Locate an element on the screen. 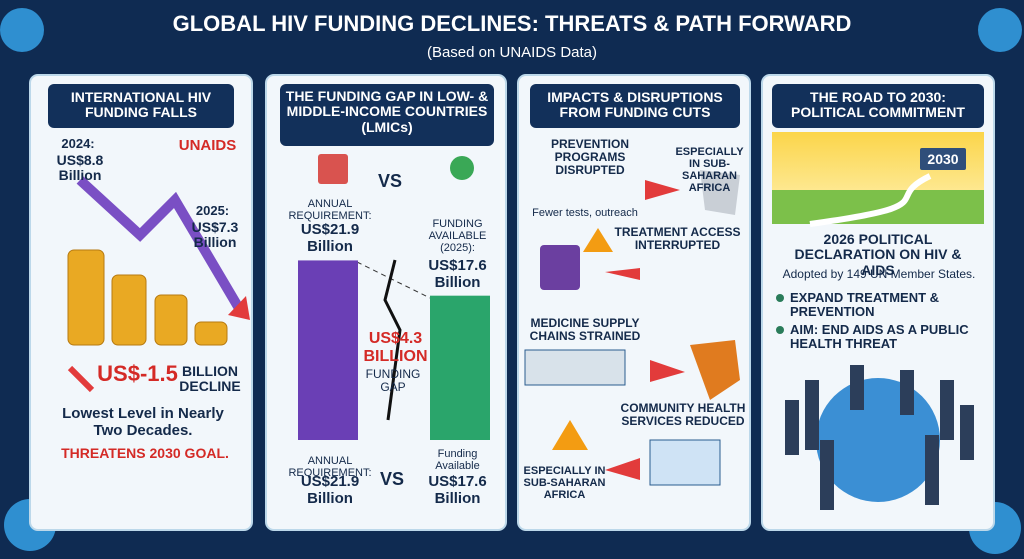 The width and height of the screenshot is (1024, 559). panel-title: INTERNATIONAL HIV FUNDING FALLS is located at coordinates (141, 105).